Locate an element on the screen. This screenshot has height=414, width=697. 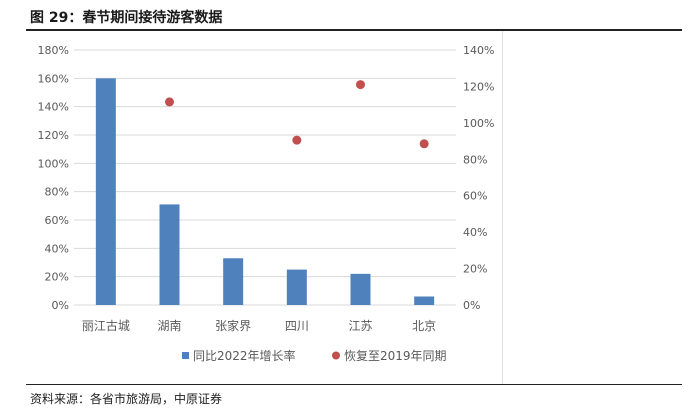
left-tick-label: 40% is located at coordinates (57, 248).